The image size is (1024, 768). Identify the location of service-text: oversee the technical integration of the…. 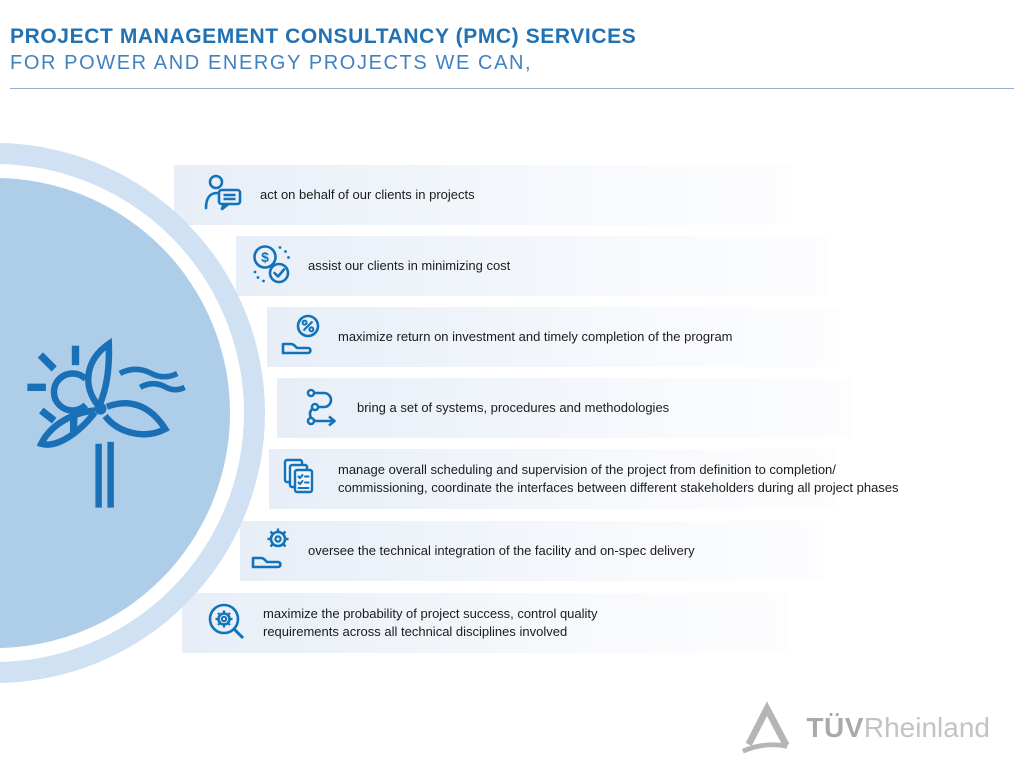
(501, 550).